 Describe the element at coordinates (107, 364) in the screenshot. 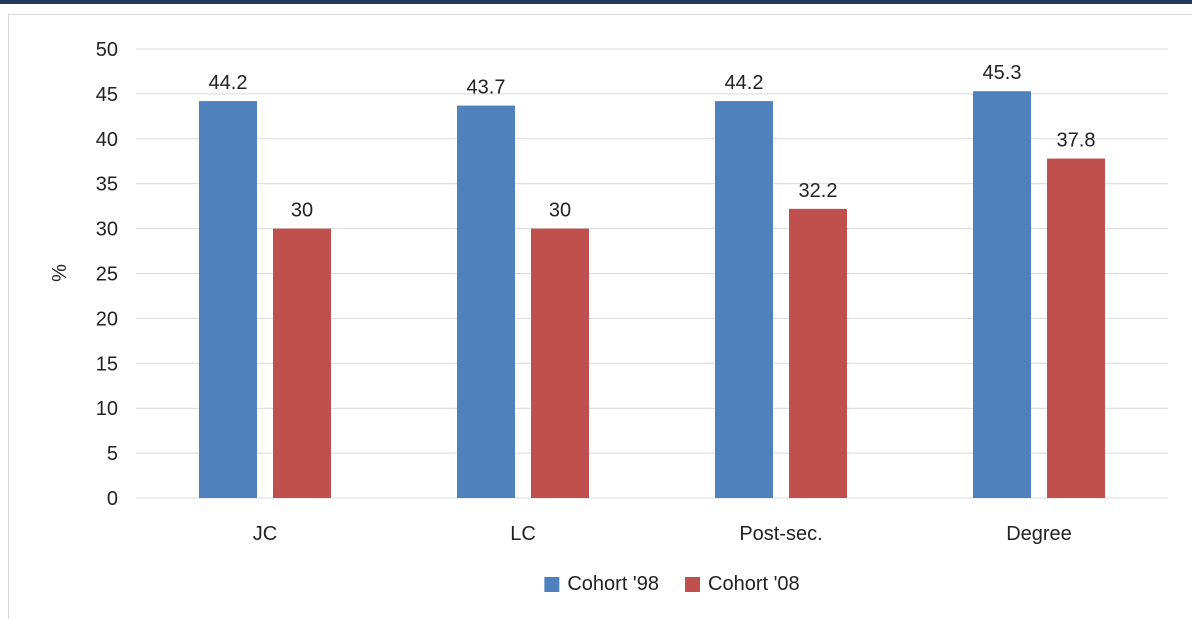

I see `y-tick-label: 15` at that location.